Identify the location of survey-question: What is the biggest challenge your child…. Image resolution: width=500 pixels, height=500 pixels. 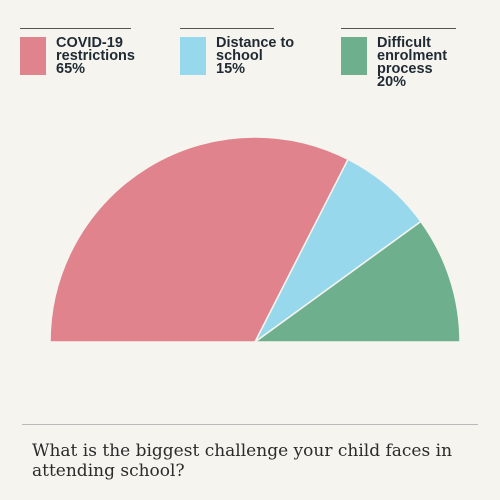
(242, 461).